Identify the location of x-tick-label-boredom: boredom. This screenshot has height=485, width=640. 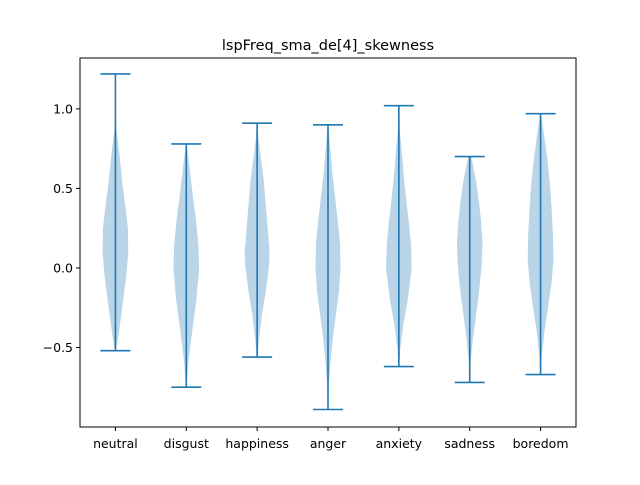
(541, 443).